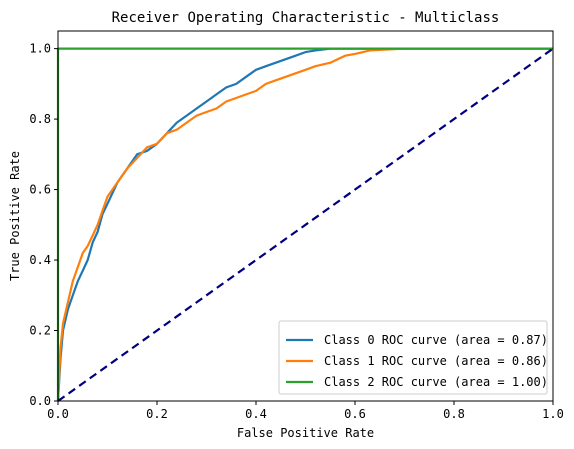 The image size is (574, 449). What do you see at coordinates (553, 414) in the screenshot?
I see `x-tick-label: 1.0` at bounding box center [553, 414].